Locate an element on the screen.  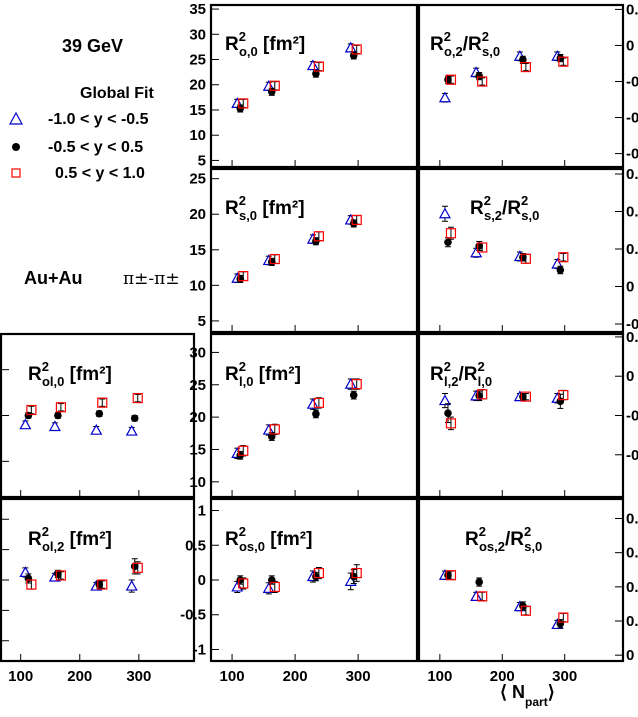
panel-Rs0: 5 10 15 20 25 R2 s,0 [fm²] is located at coordinates (304, 250).